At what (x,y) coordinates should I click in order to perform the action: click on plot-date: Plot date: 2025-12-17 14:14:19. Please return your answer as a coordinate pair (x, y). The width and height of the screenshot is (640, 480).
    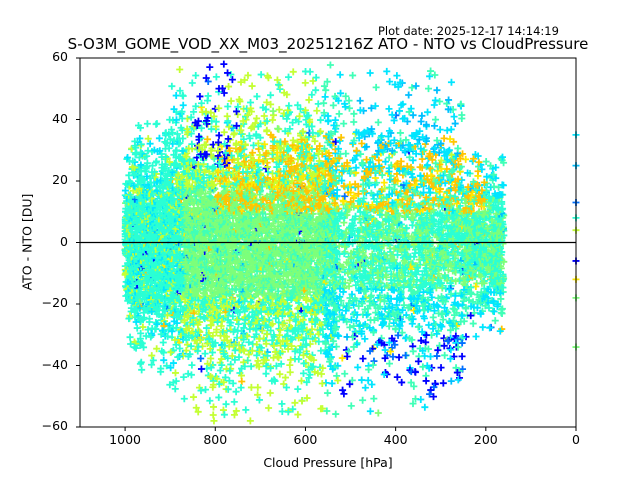
    Looking at the image, I should click on (468, 31).